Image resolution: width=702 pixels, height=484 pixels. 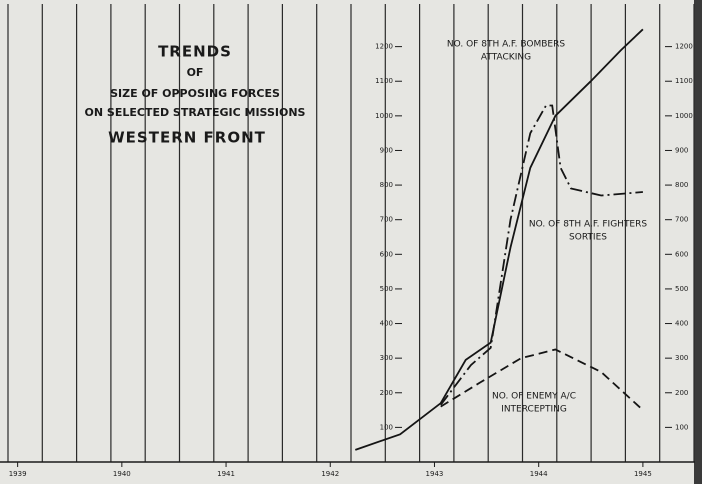 What do you see at coordinates (195, 52) in the screenshot?
I see `chart-title: TRENDS` at bounding box center [195, 52].